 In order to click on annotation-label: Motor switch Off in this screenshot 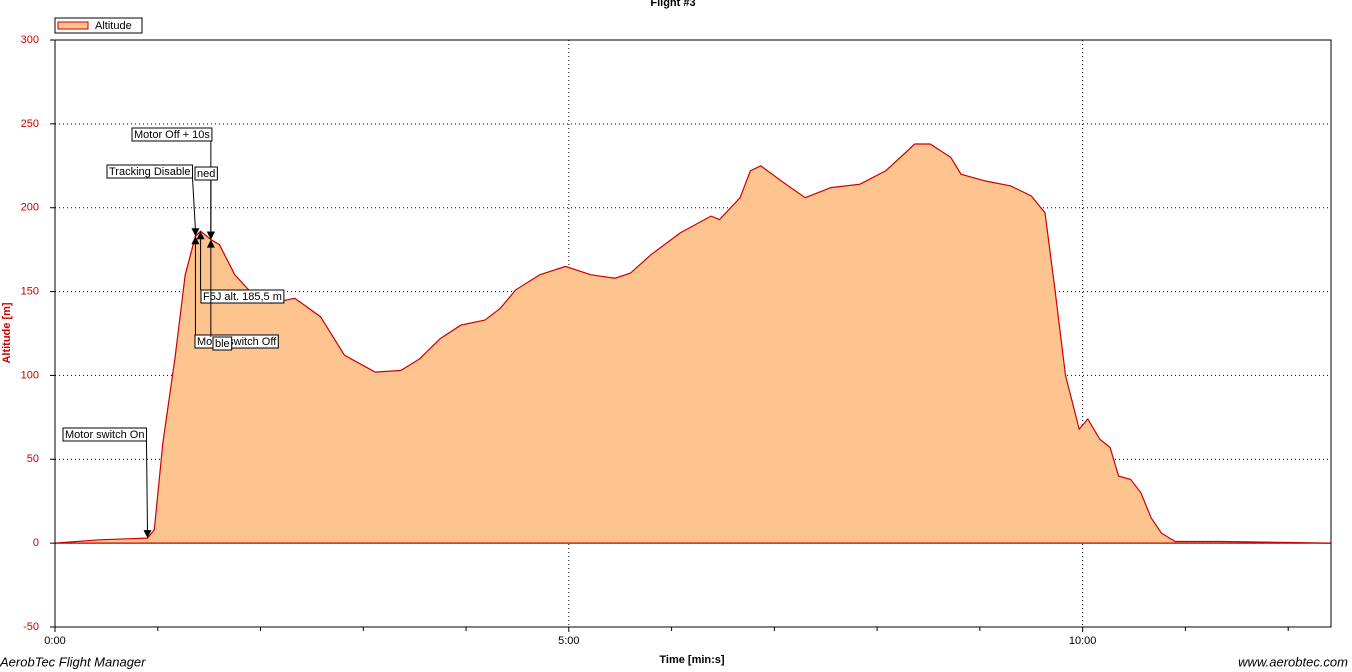, I will do `click(237, 342)`.